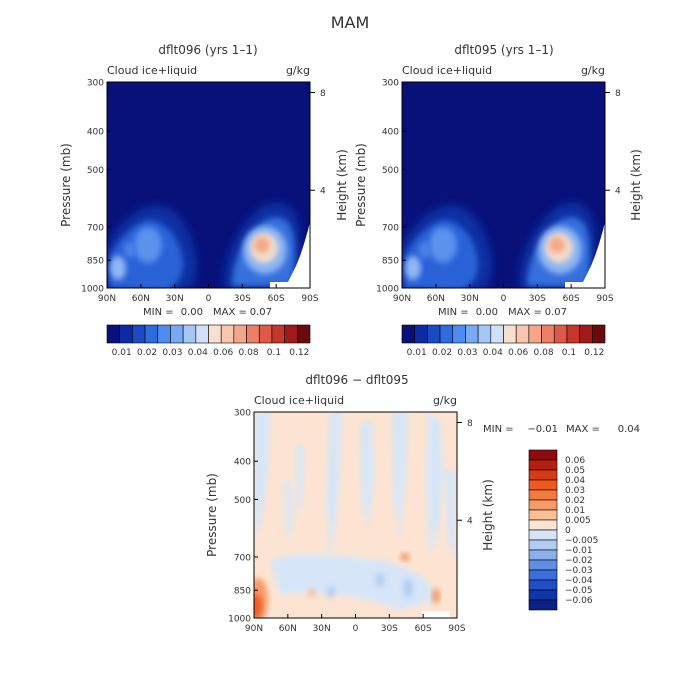 The height and width of the screenshot is (700, 700). Describe the element at coordinates (350, 22) in the screenshot. I see `page-title: MAM` at that location.